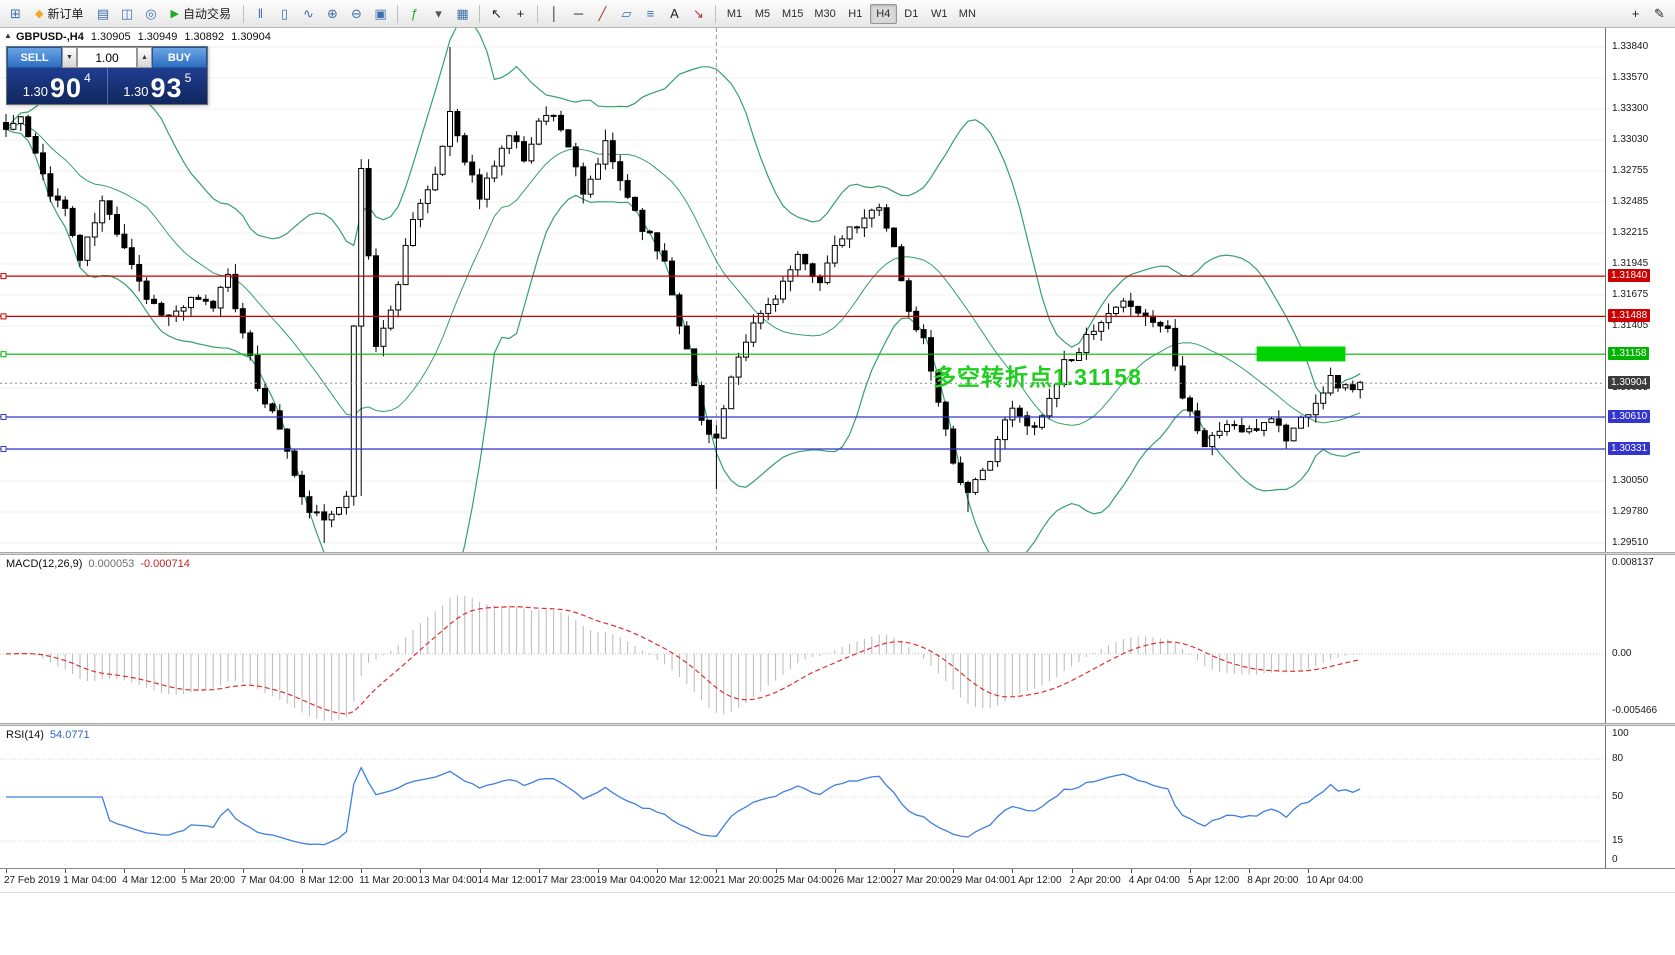  I want to click on price-tick: 1.32485, so click(1630, 201).